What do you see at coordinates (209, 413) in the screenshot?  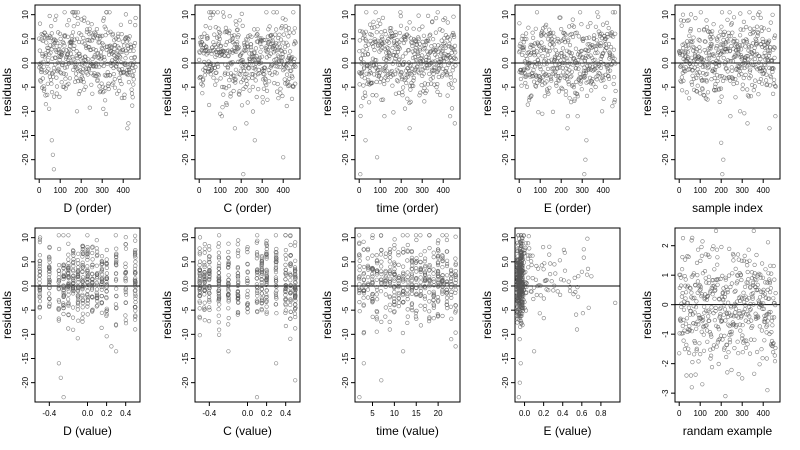 I see `x-tick-label: -0.4` at bounding box center [209, 413].